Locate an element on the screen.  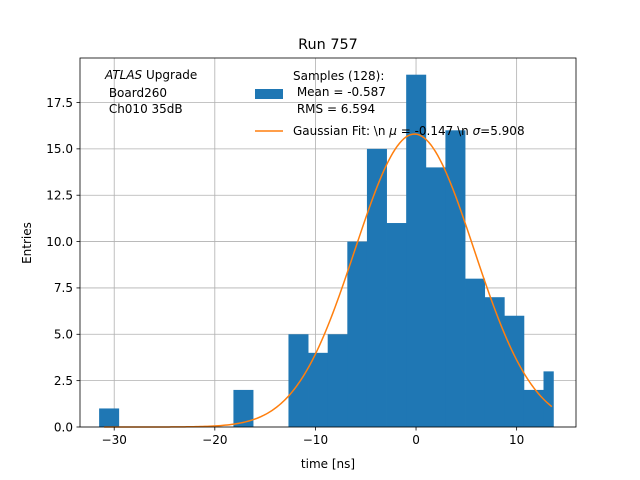
x-axis-ticks: −30 −20 −10 0 10 is located at coordinates (313, 437).